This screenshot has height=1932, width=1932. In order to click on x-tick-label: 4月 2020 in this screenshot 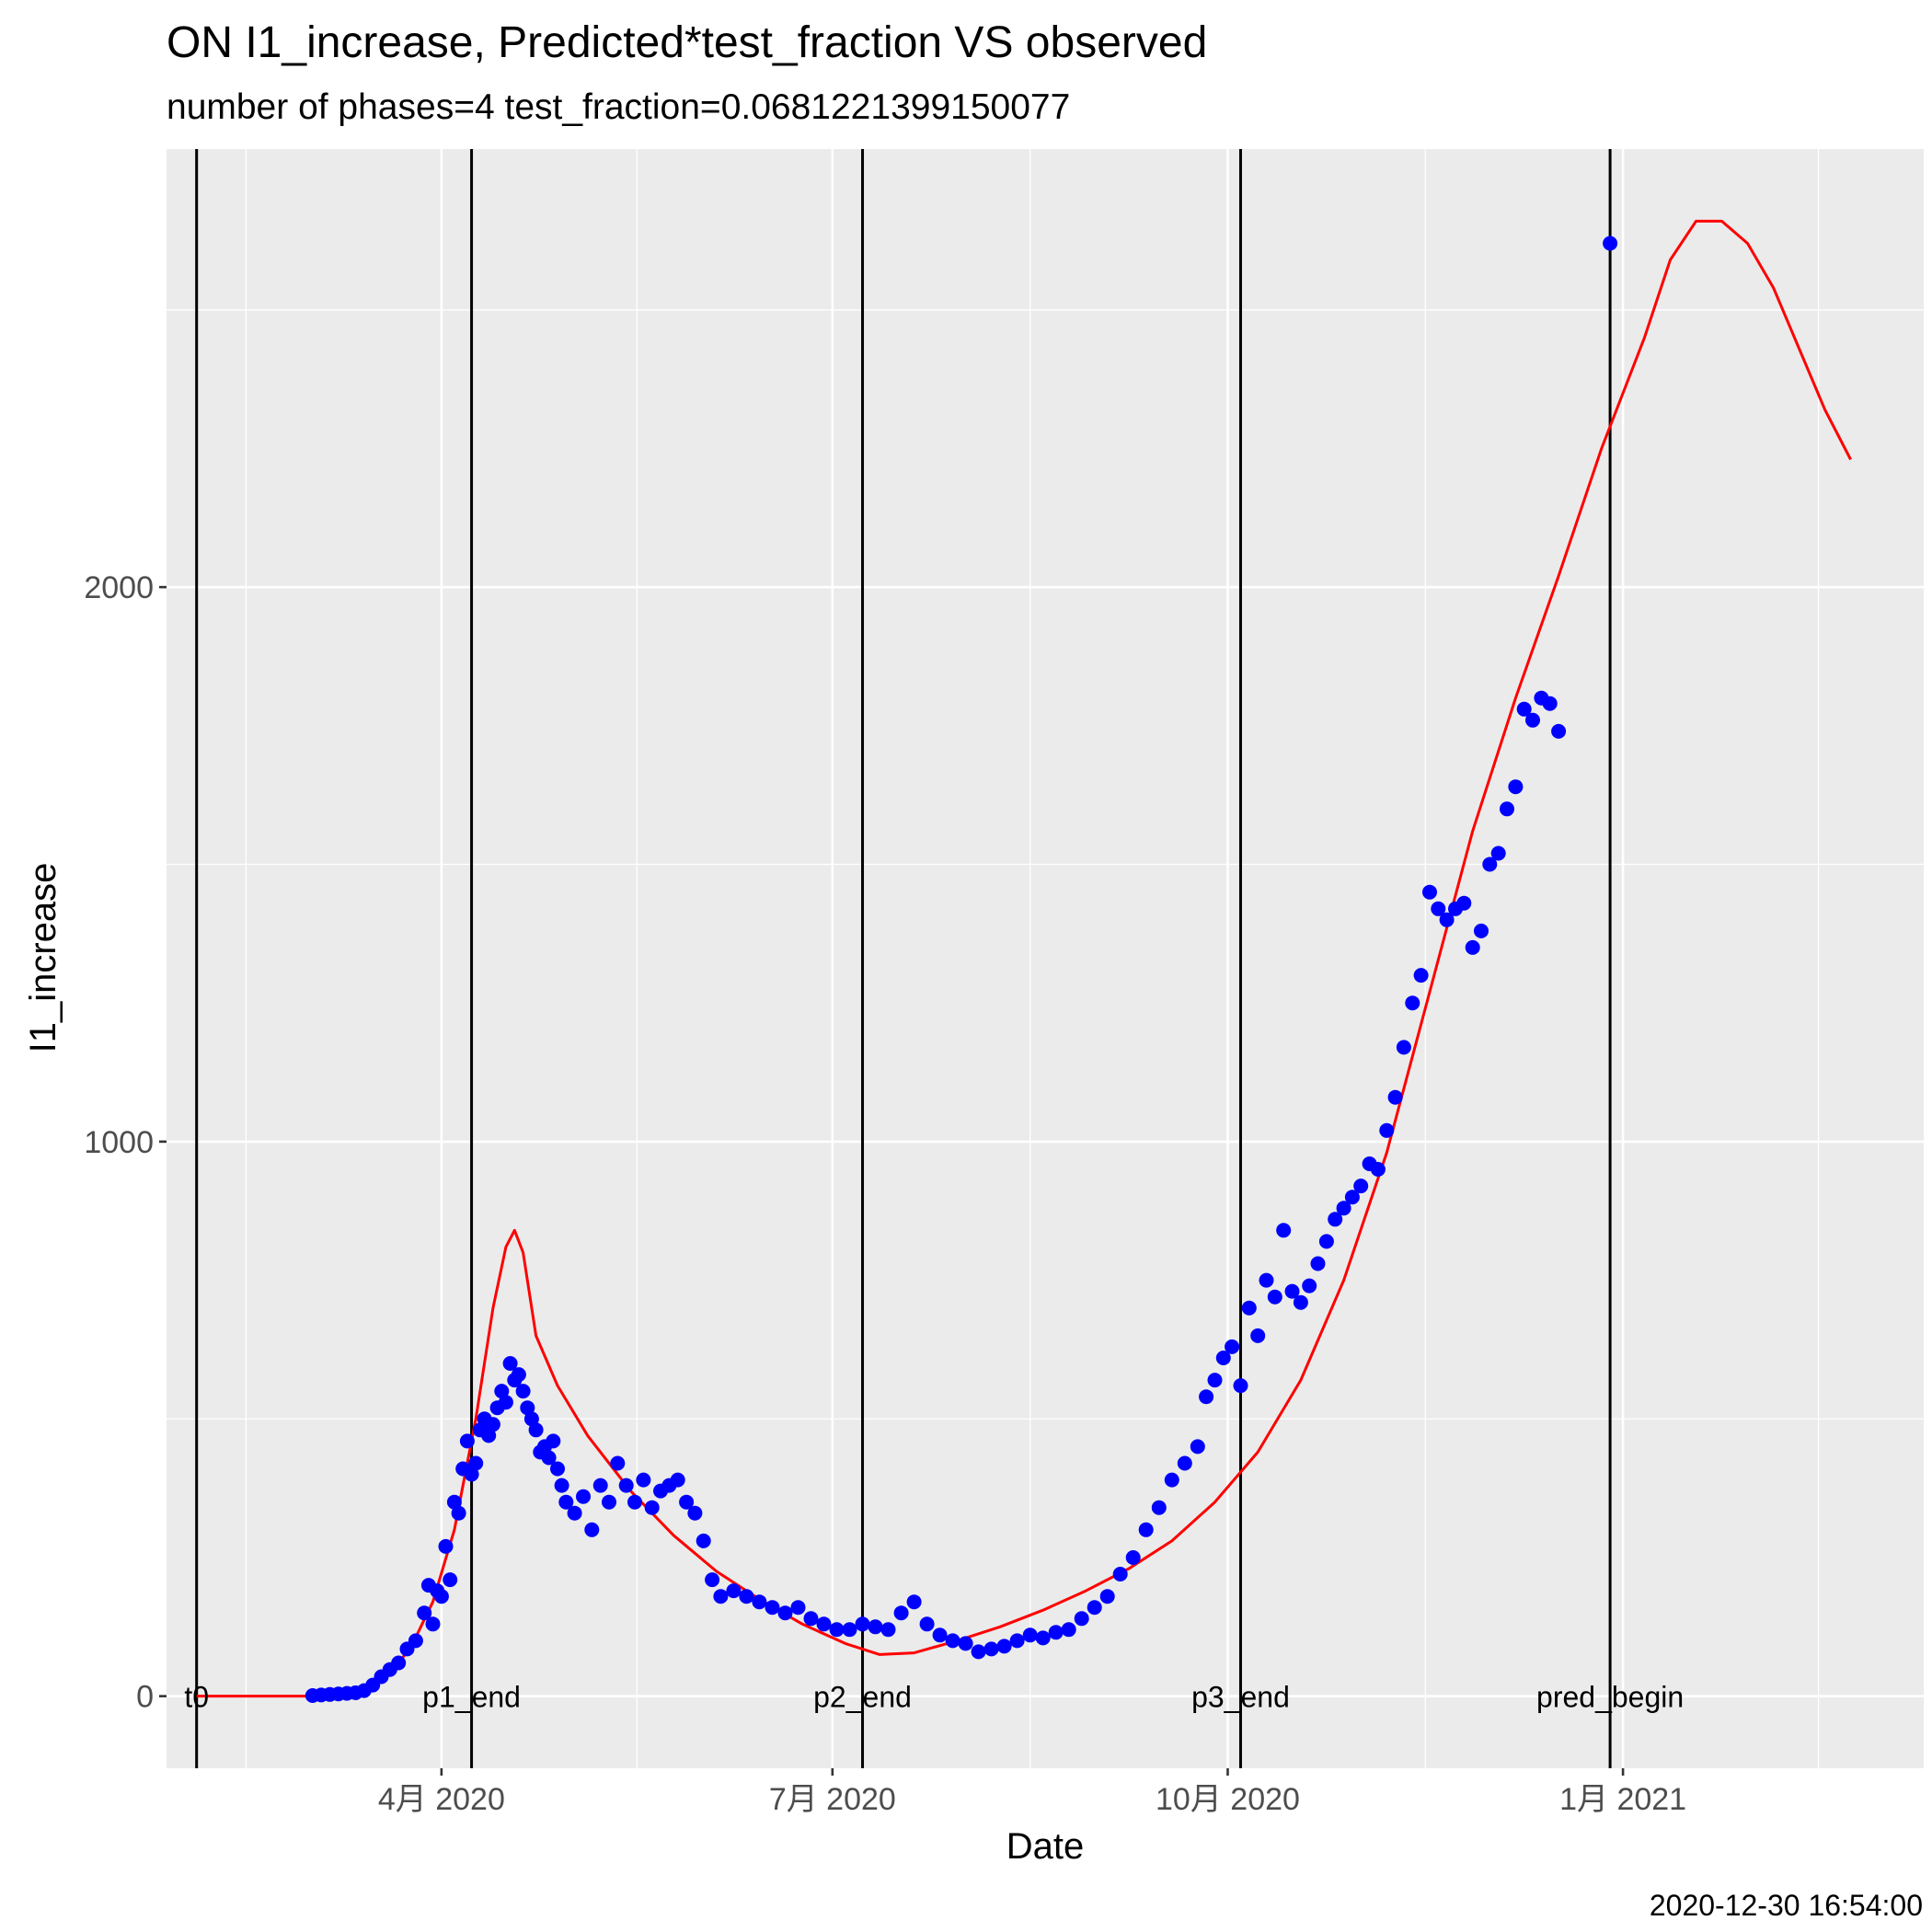, I will do `click(441, 1799)`.